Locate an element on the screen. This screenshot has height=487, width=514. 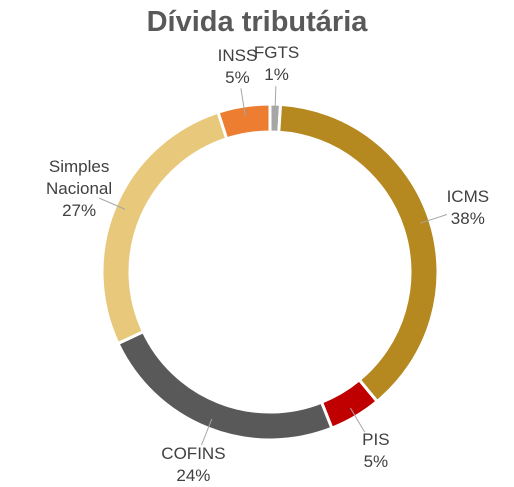
category-label: INSS is located at coordinates (237, 55).